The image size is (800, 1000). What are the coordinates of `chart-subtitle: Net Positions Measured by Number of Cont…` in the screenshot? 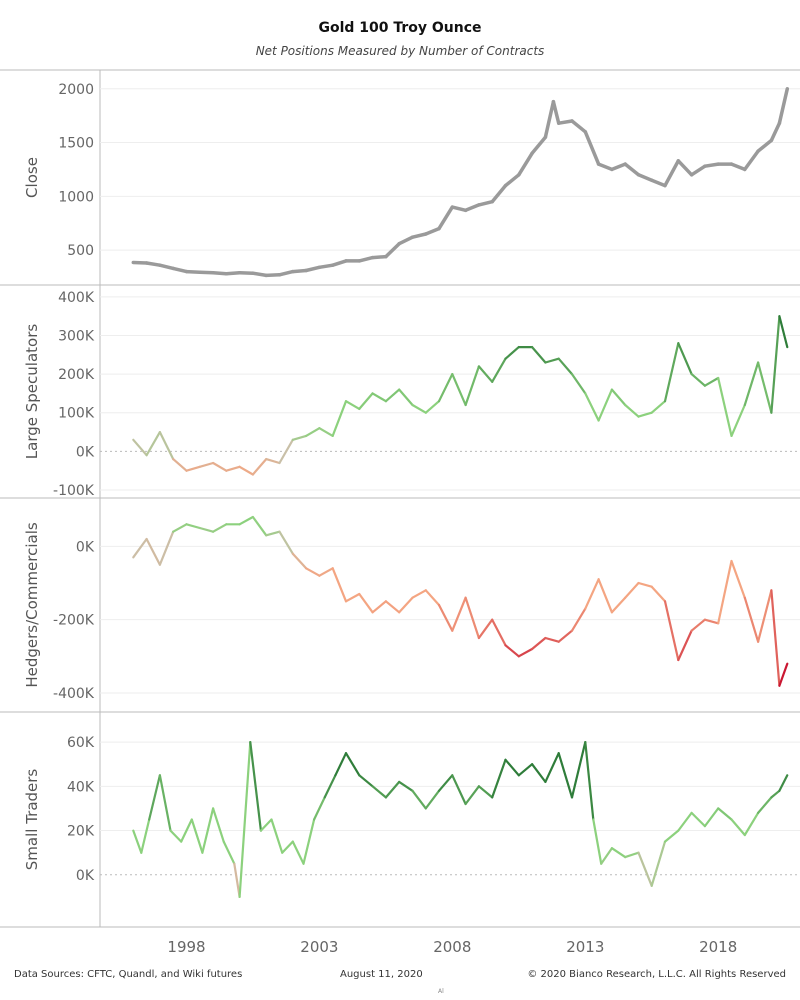 It's located at (400, 51).